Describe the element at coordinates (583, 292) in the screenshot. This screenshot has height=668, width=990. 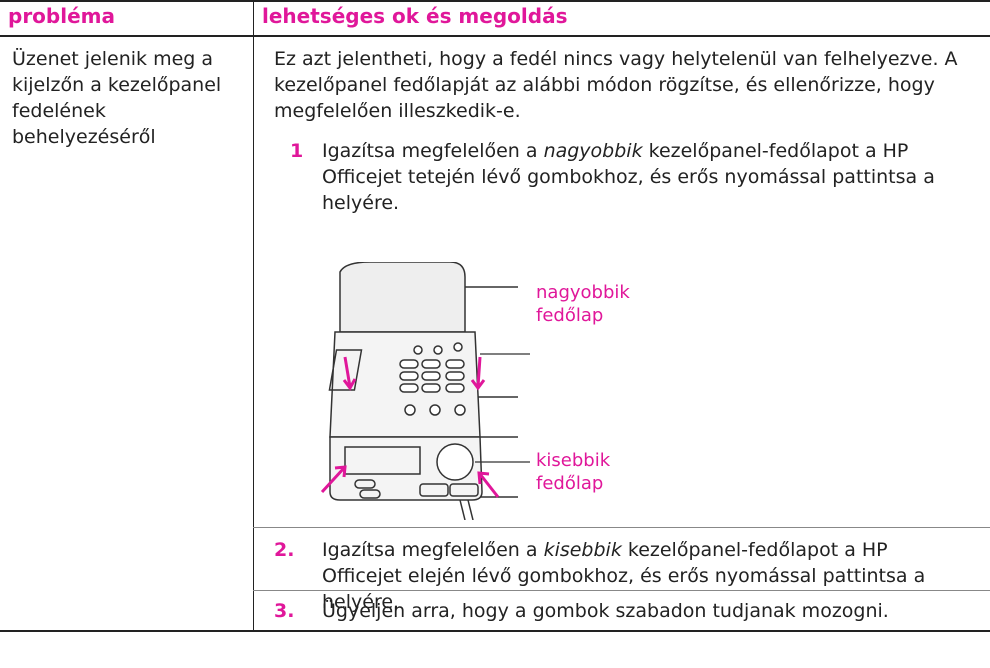
I see `label-line: nagyobbik` at that location.